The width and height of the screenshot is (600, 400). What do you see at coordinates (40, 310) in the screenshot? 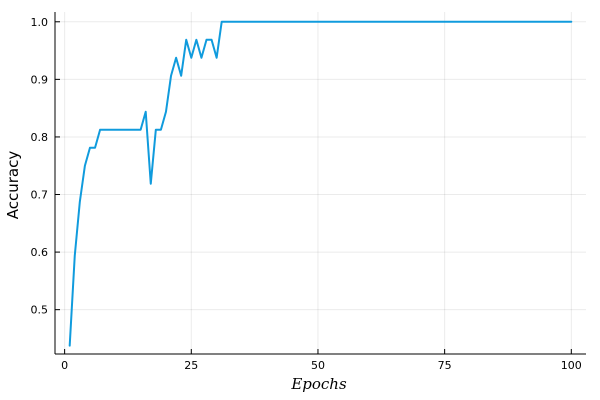
I see `y-tick-label: 0.5` at bounding box center [40, 310].